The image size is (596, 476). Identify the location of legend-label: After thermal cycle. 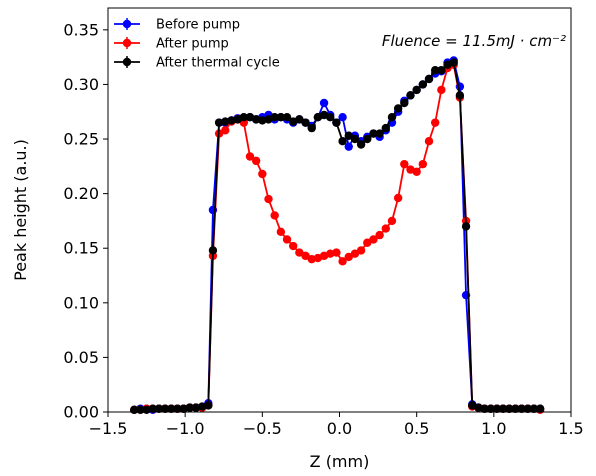
(218, 63).